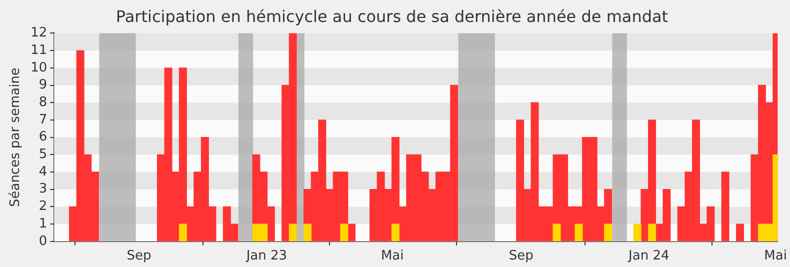 This screenshot has width=790, height=267. I want to click on y-tick-label: 8, so click(43, 102).